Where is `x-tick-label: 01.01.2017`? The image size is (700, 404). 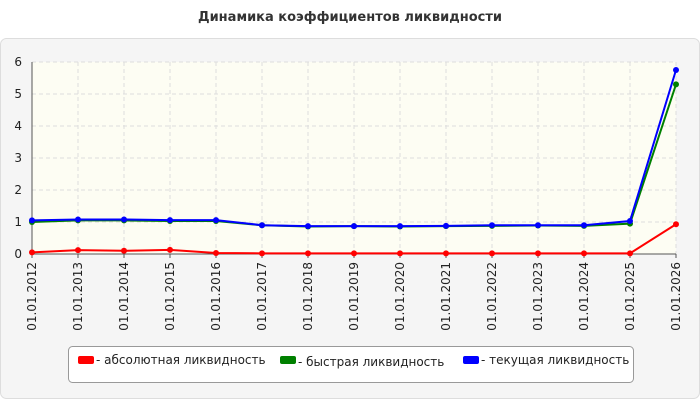
x-tick-label: 01.01.2017 is located at coordinates (262, 296).